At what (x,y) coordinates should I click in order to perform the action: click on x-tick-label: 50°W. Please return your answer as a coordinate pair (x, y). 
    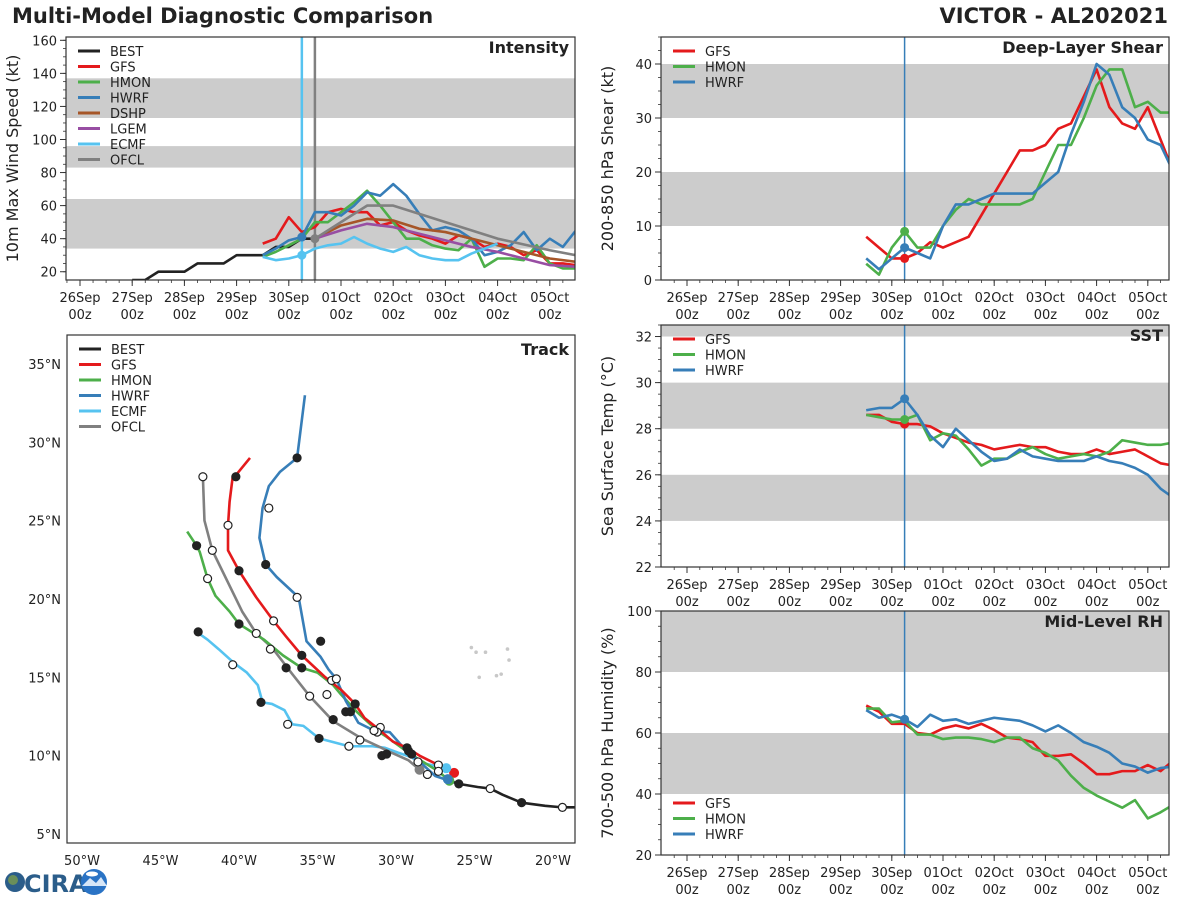
    Looking at the image, I should click on (82, 861).